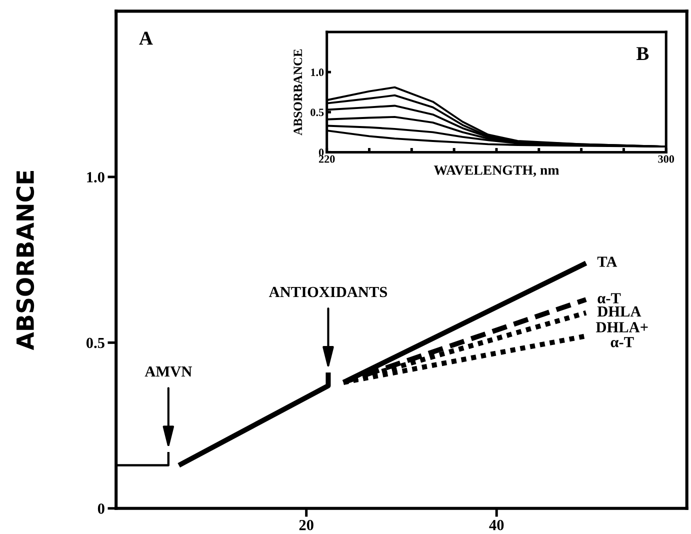 The width and height of the screenshot is (691, 534). I want to click on x-tick-label: 20, so click(306, 525).